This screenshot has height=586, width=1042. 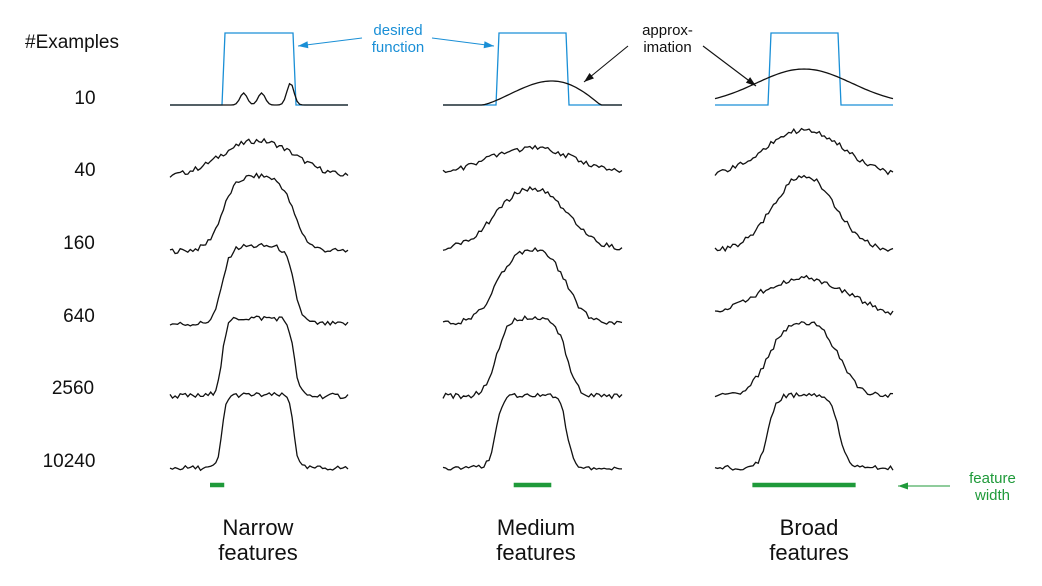 I want to click on column-label-medium-line1: Medium, so click(x=536, y=527).